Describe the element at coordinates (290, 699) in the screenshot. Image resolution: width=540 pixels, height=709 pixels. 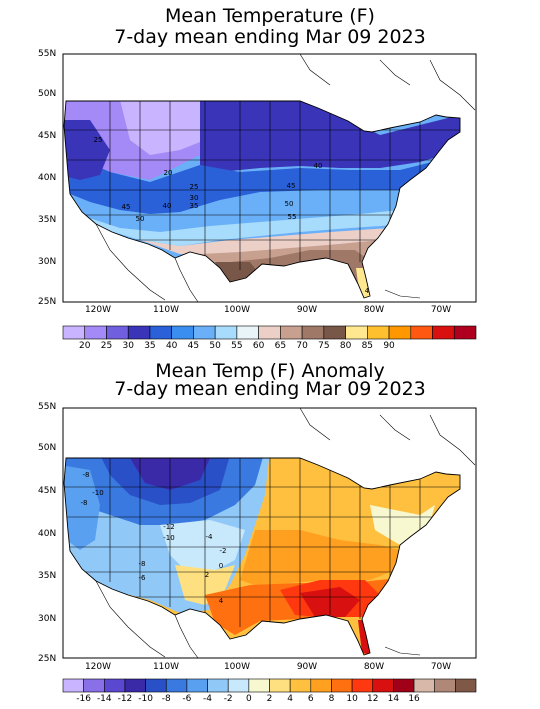
I see `colorbar-label: 4` at that location.